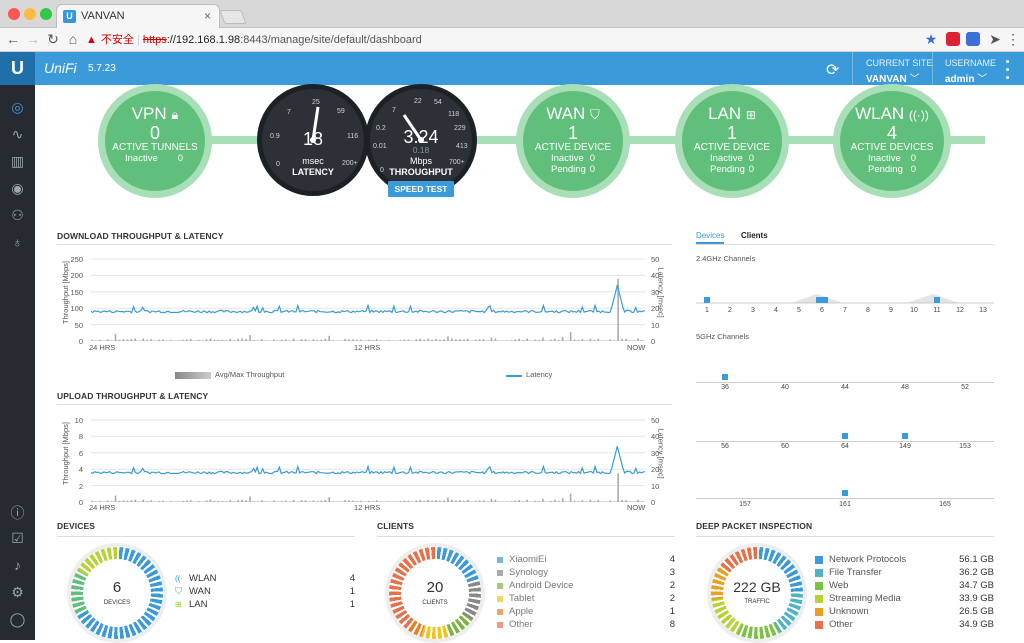  Describe the element at coordinates (893, 77) in the screenshot. I see `current-site-select: VANVAN ﹀` at that location.